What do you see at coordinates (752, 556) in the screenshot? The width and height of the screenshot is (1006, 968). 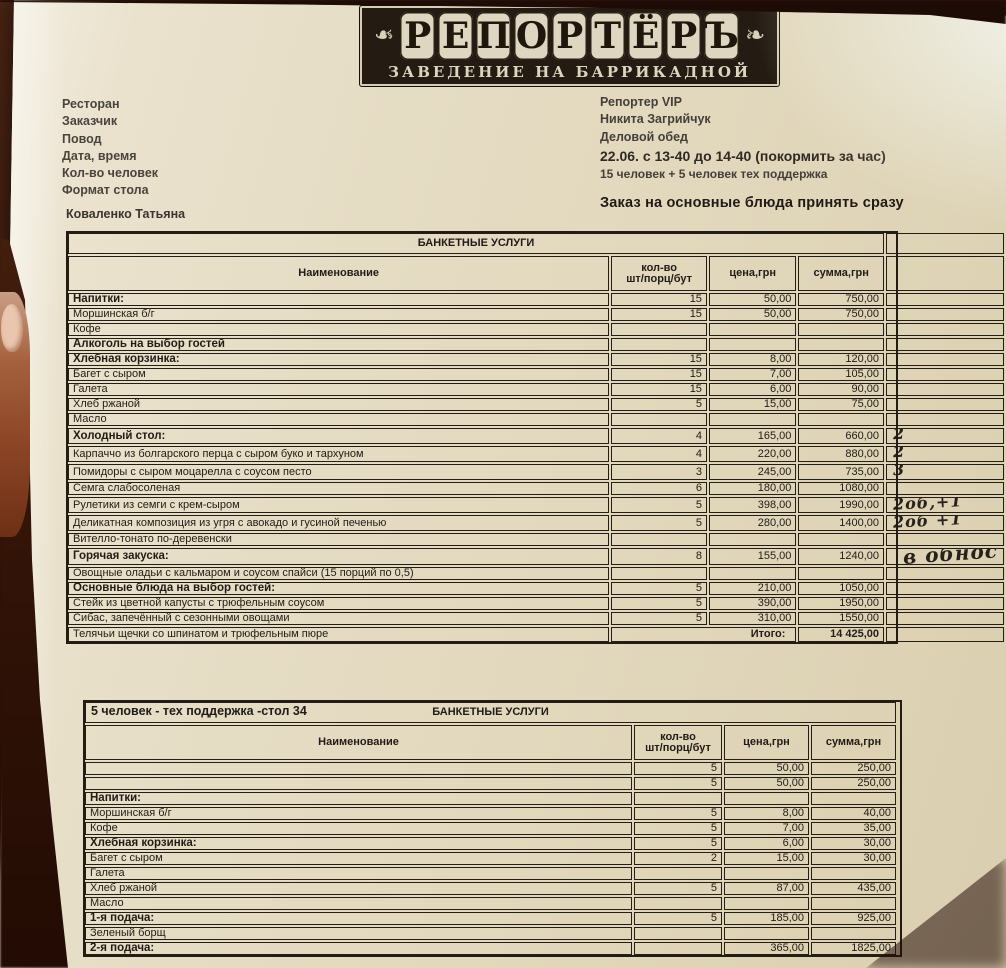 I see `price-cell: 155,00` at bounding box center [752, 556].